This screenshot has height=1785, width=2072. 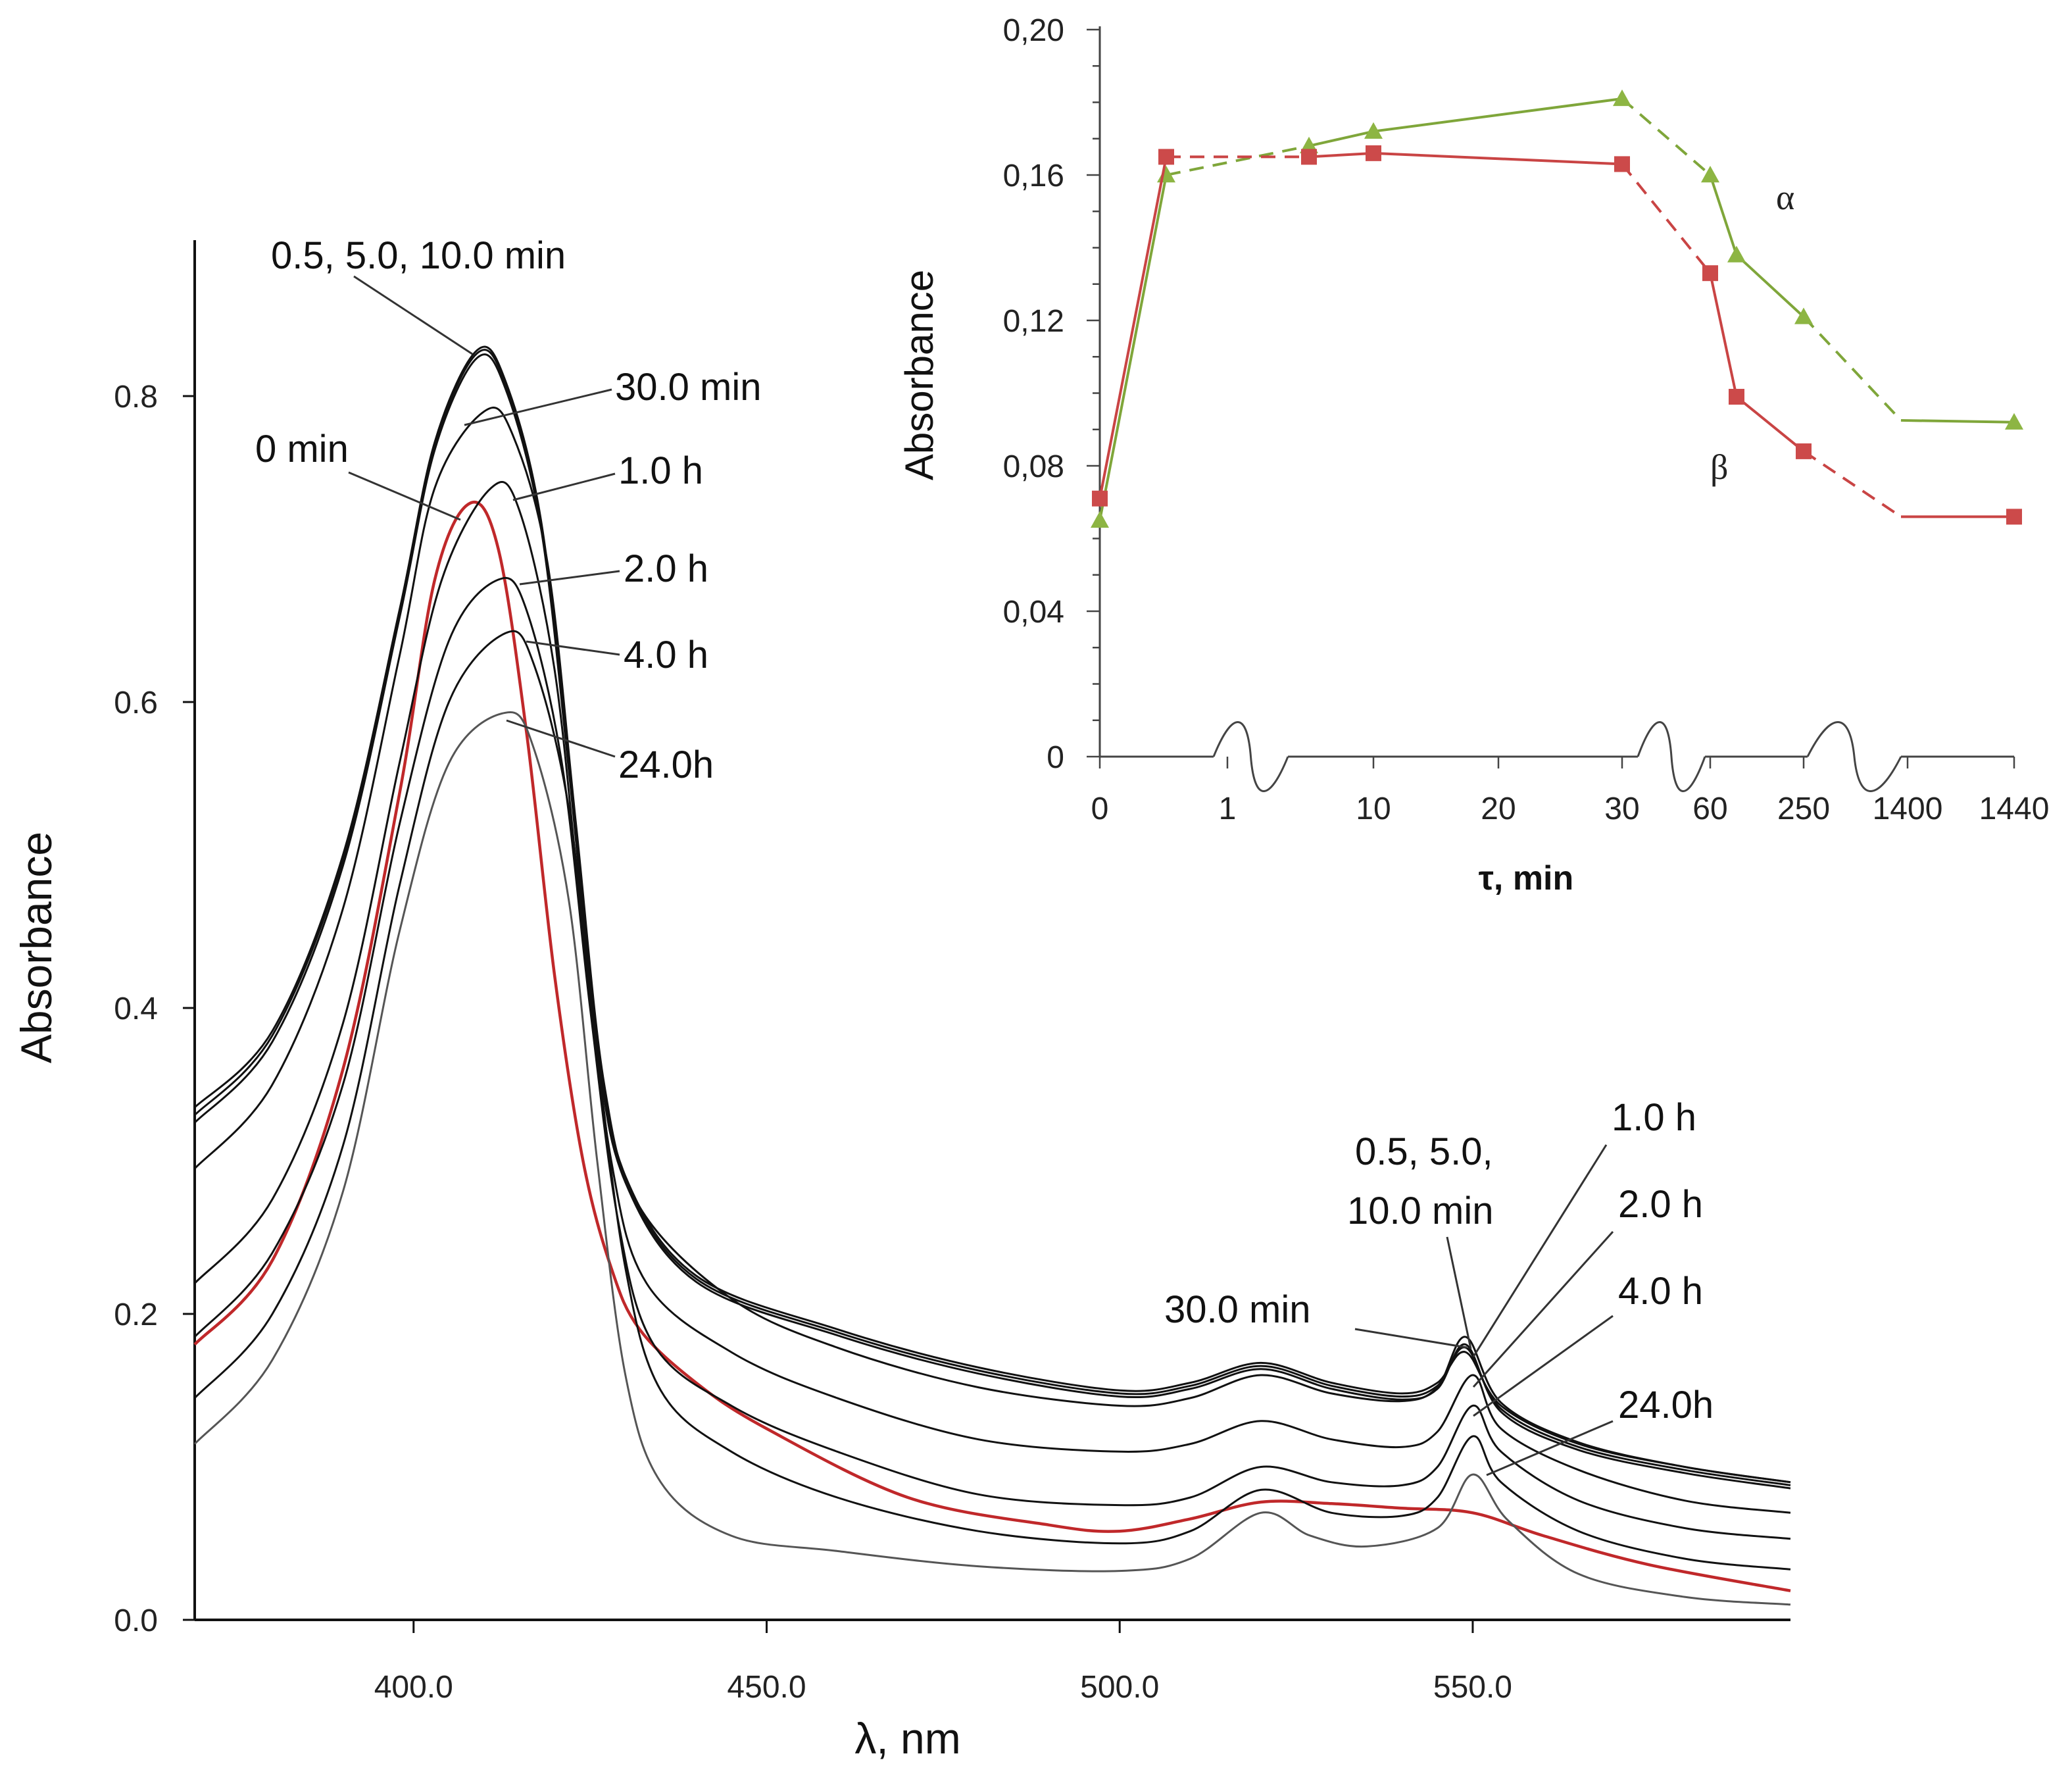 What do you see at coordinates (418, 255) in the screenshot?
I see `label-peak-0-5-5-10-min: 0.5, 5.0, 10.0 min` at bounding box center [418, 255].